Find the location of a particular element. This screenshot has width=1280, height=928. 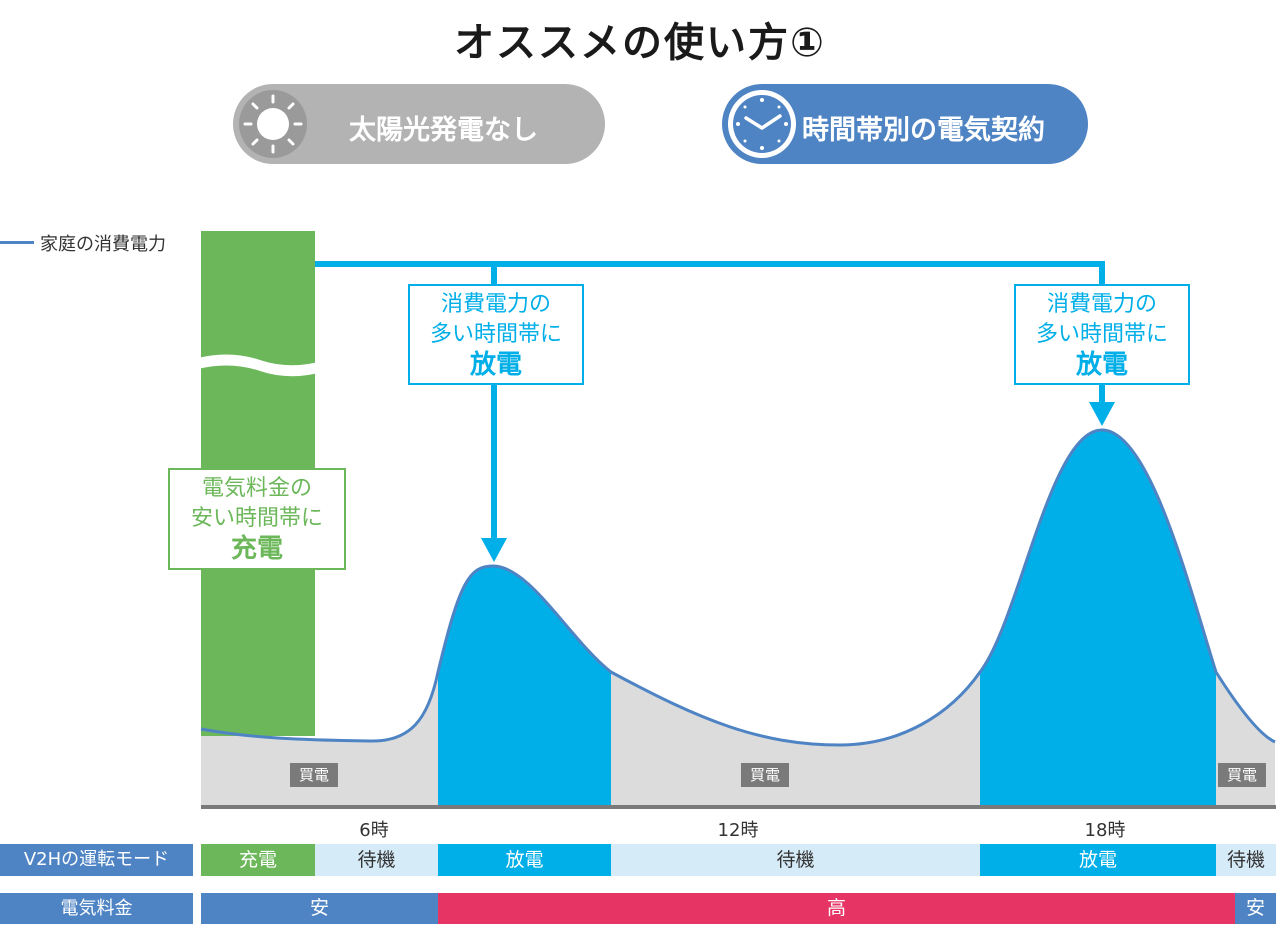

mode-row-header: V2Hの運転モード is located at coordinates (96, 860).